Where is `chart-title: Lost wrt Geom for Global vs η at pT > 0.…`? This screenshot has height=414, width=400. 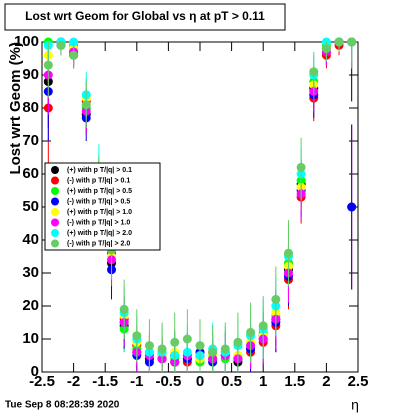
chart-title: Lost wrt Geom for Global vs η at pT > 0.… is located at coordinates (145, 16).